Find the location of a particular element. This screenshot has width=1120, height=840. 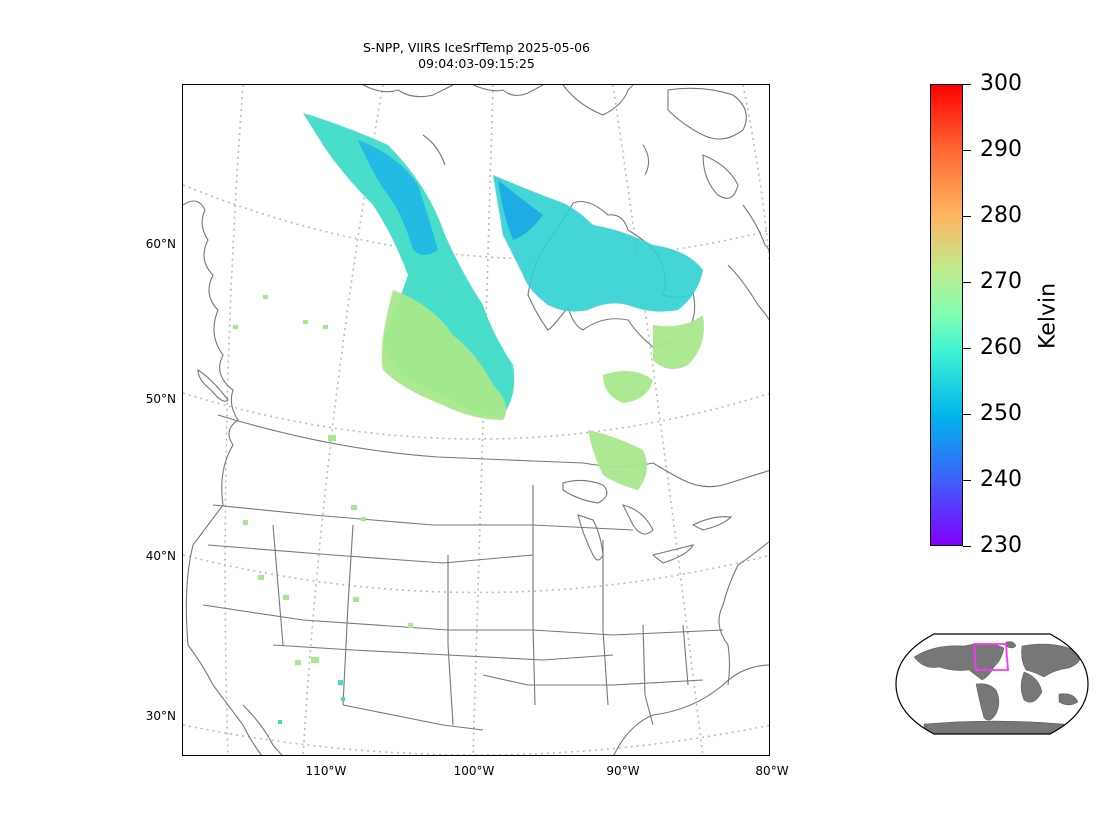

lat-label-40: 40°N is located at coordinates (160, 556).